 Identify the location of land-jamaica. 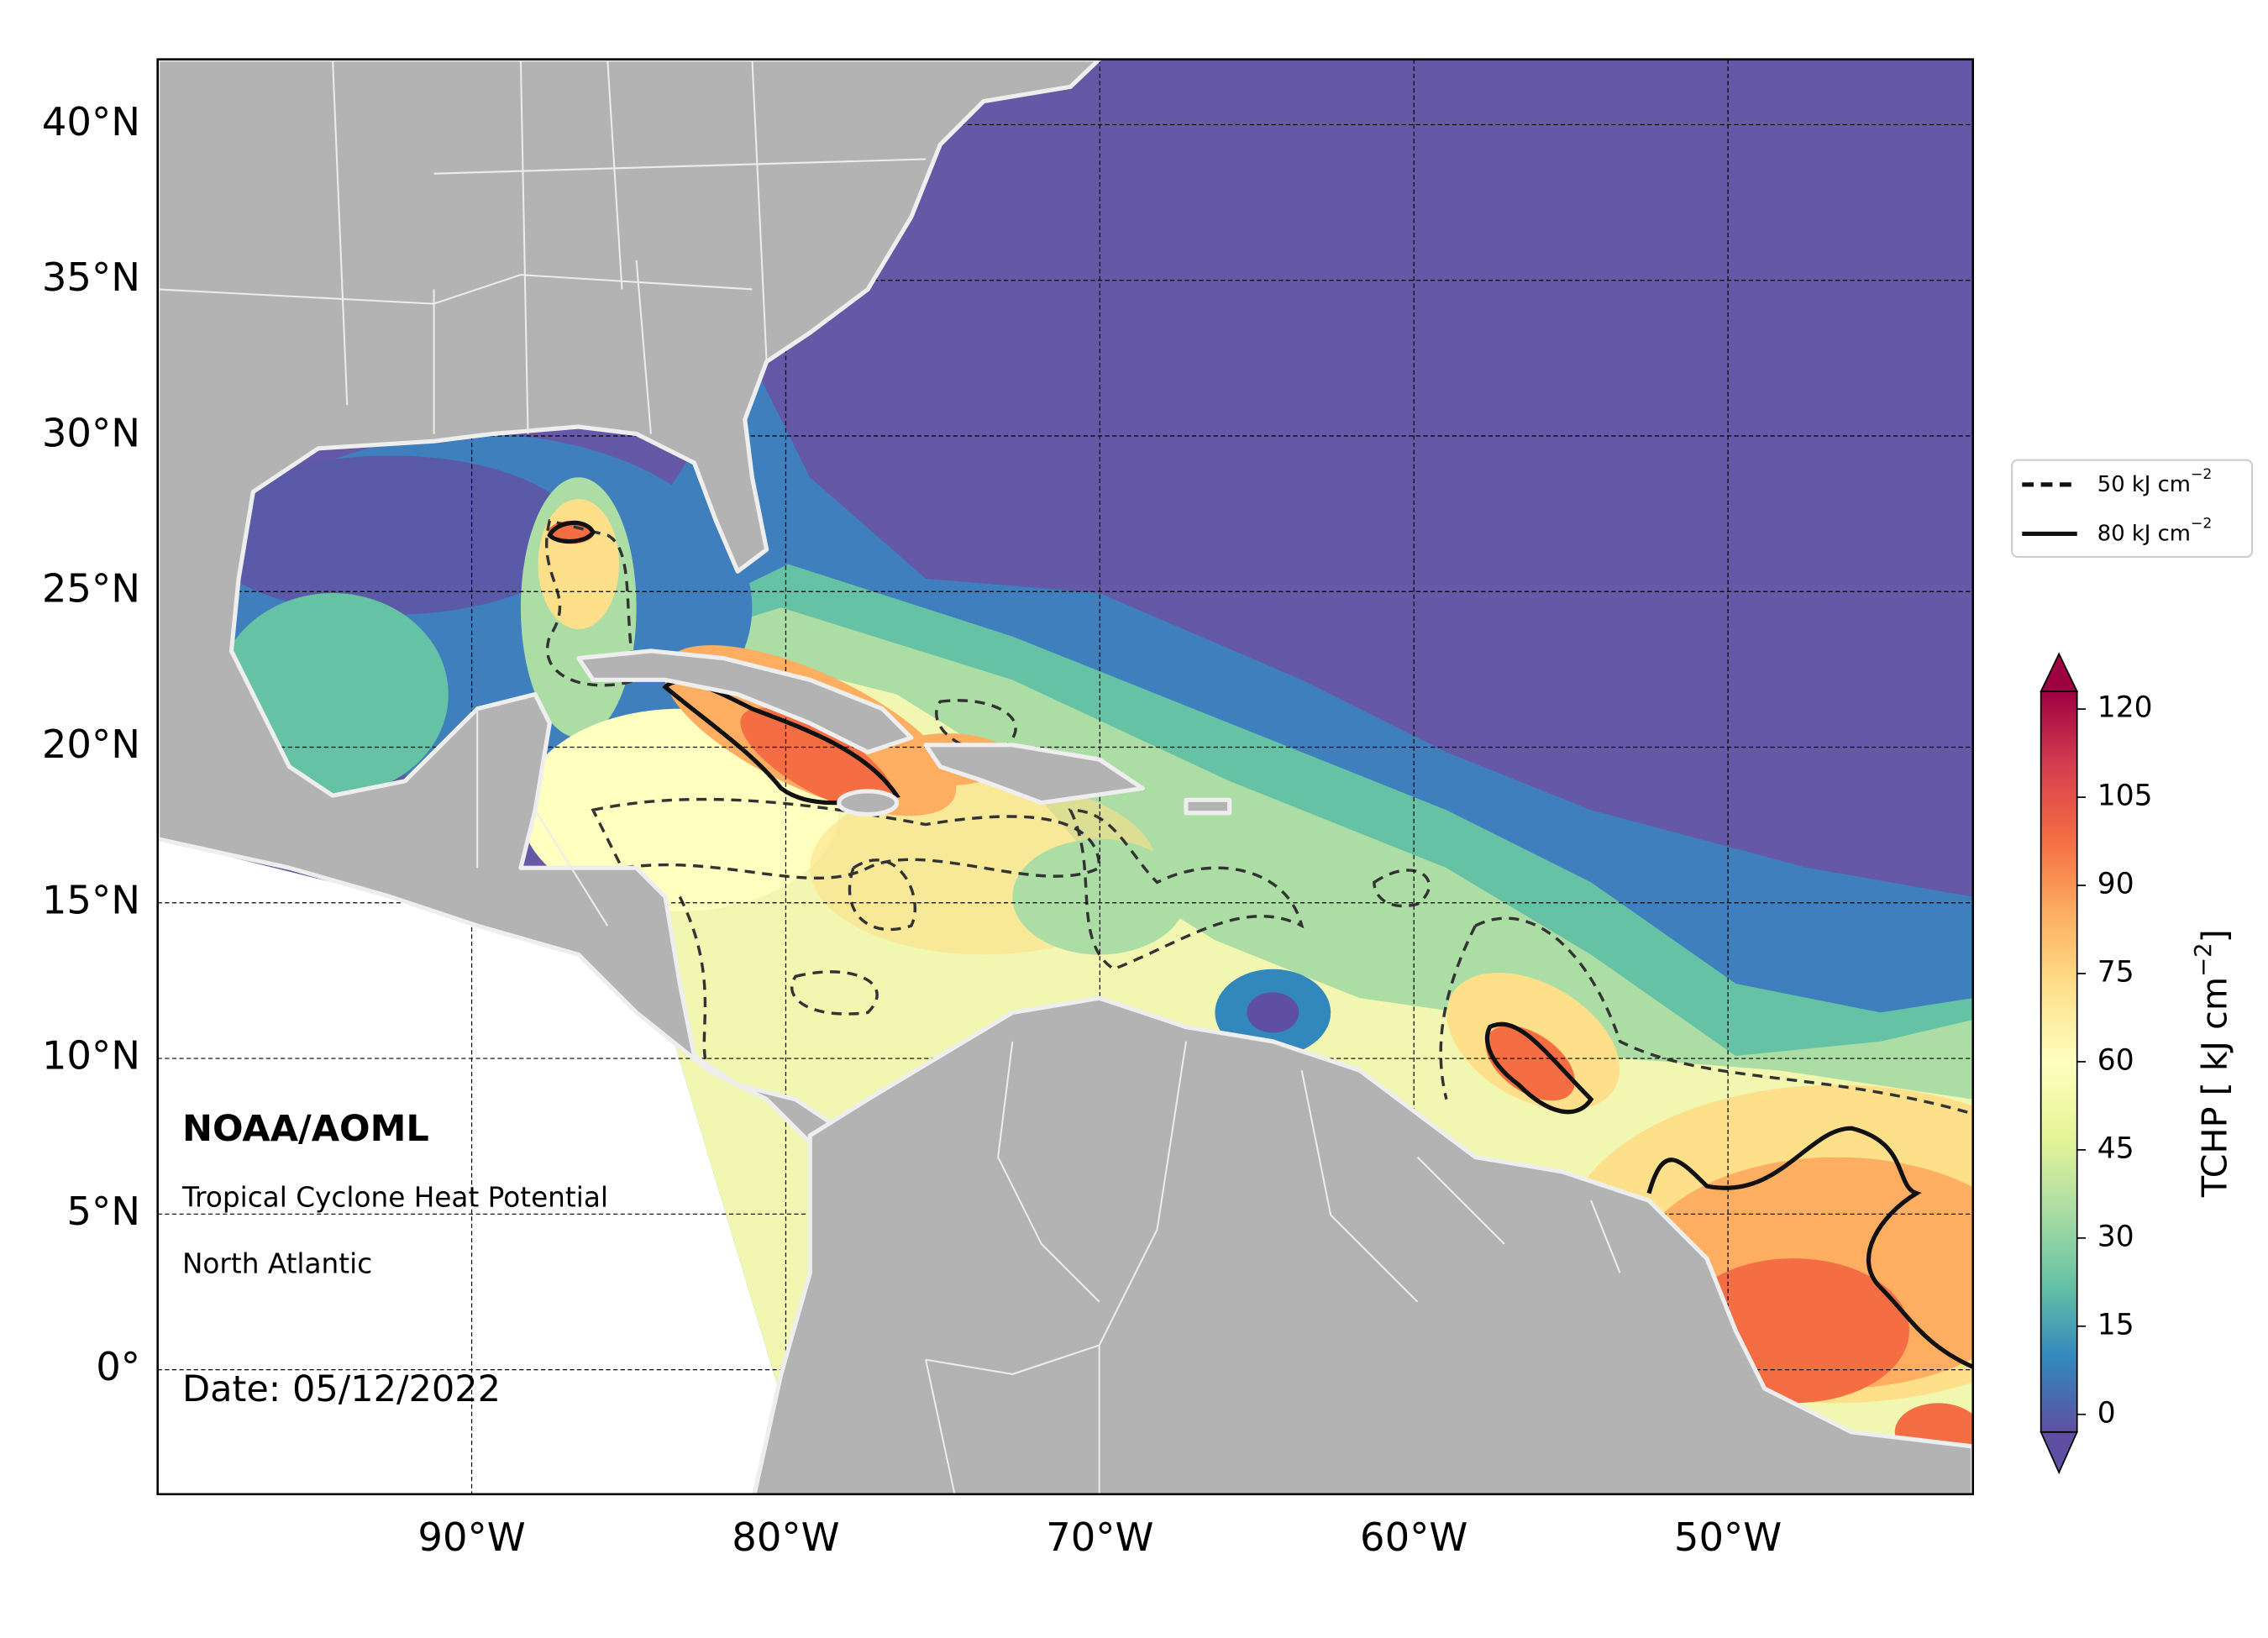
(868, 803).